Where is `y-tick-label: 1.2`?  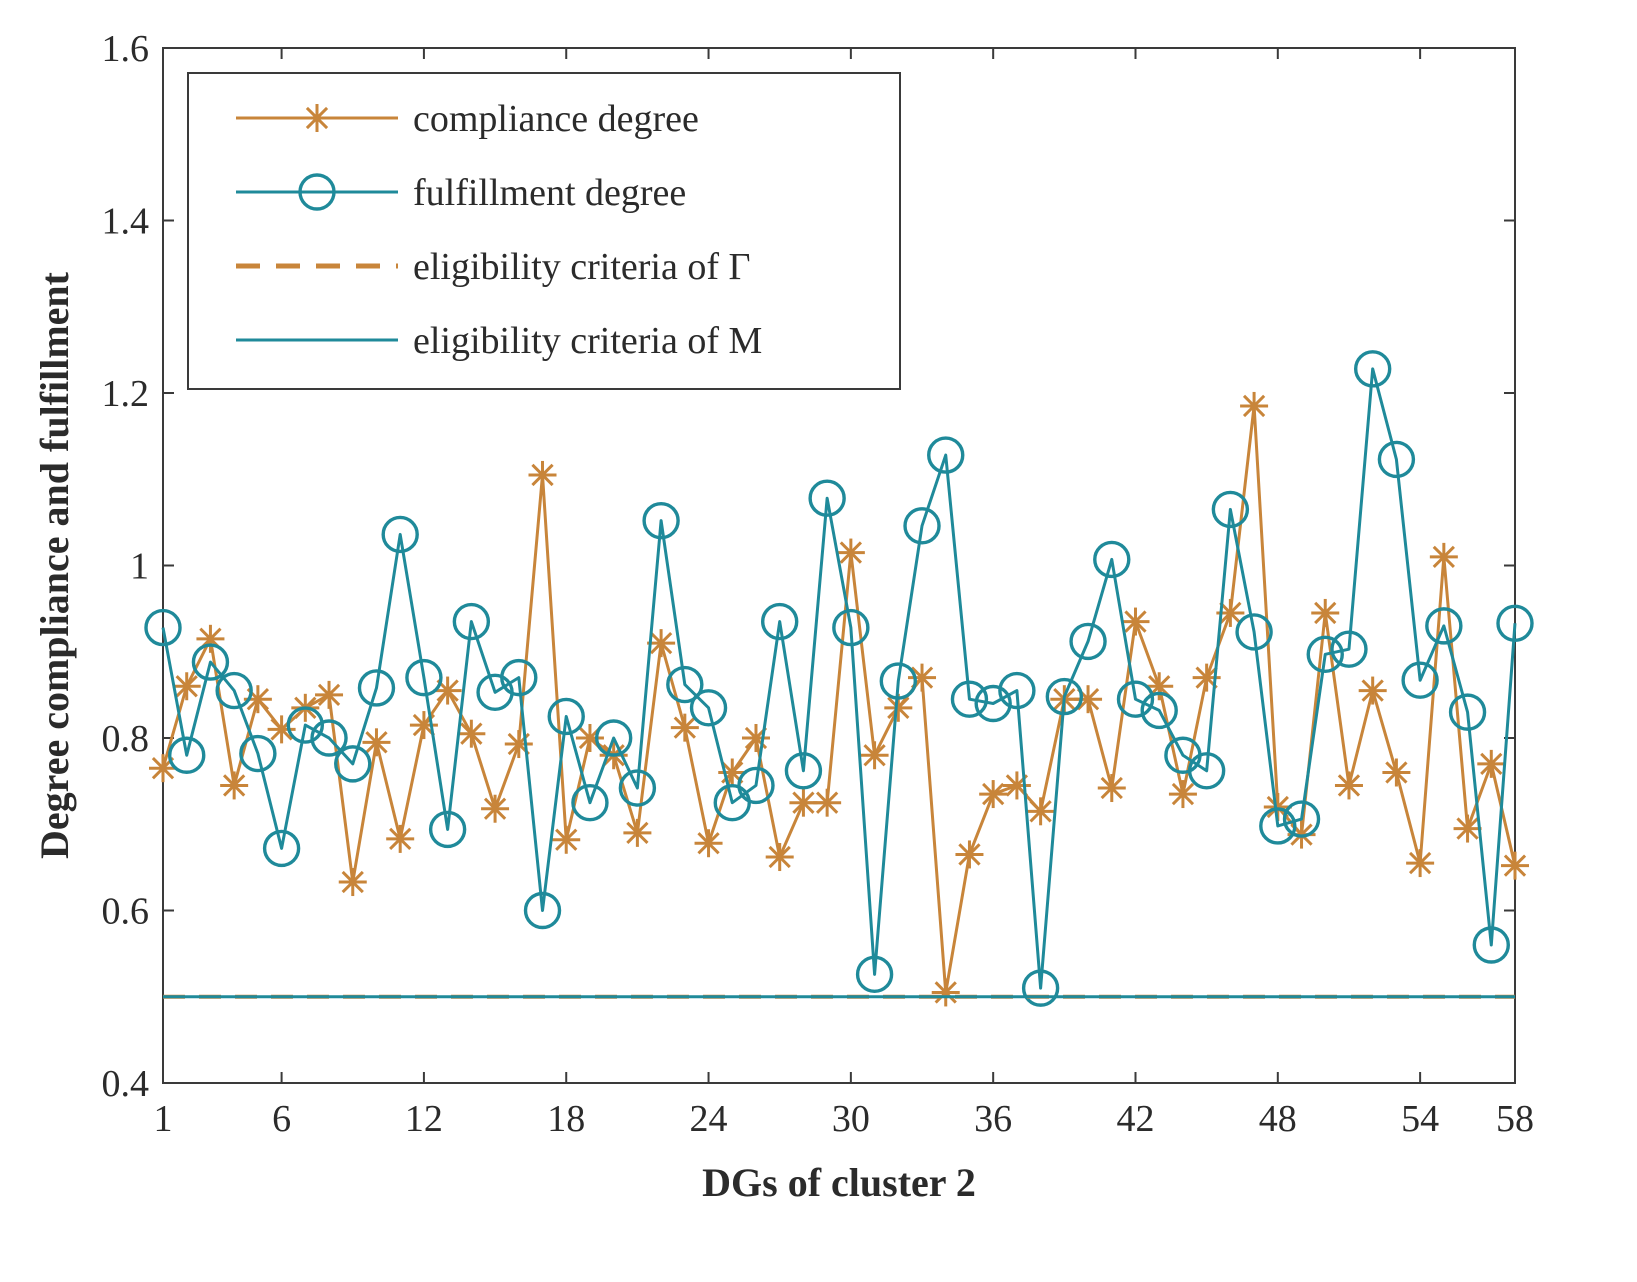
y-tick-label: 1.2 is located at coordinates (126, 394).